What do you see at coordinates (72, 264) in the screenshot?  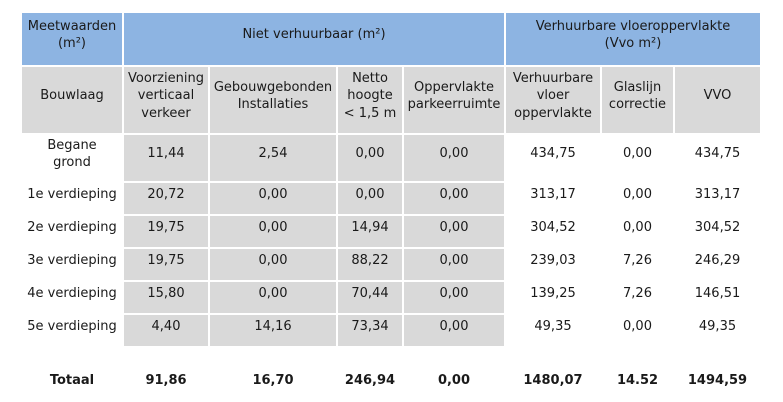 I see `row-label: 3e verdieping` at bounding box center [72, 264].